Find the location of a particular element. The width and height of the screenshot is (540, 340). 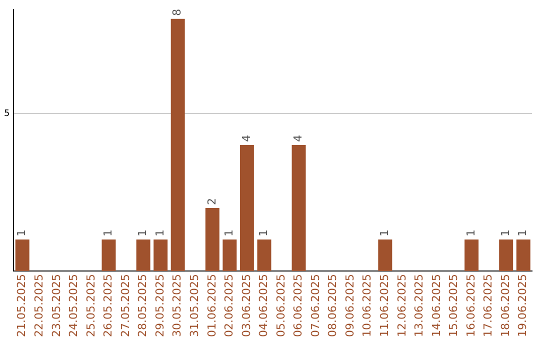

x-tick-label: 05.06.2025 is located at coordinates (281, 306).